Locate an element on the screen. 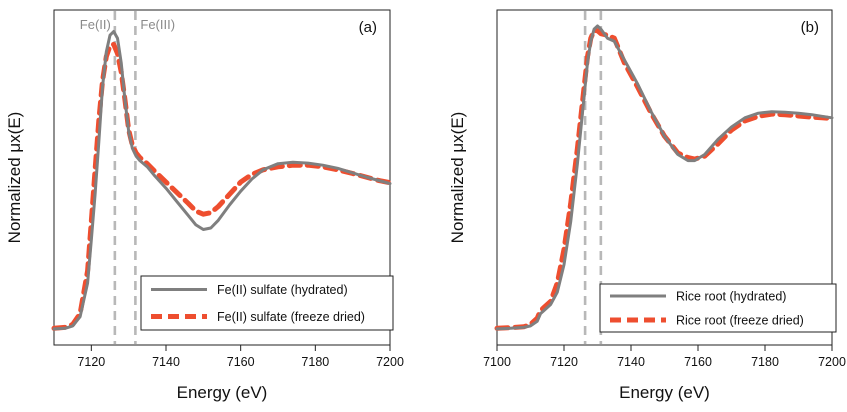 The image size is (847, 412). reference-line-label: Fe(II) is located at coordinates (95, 24).